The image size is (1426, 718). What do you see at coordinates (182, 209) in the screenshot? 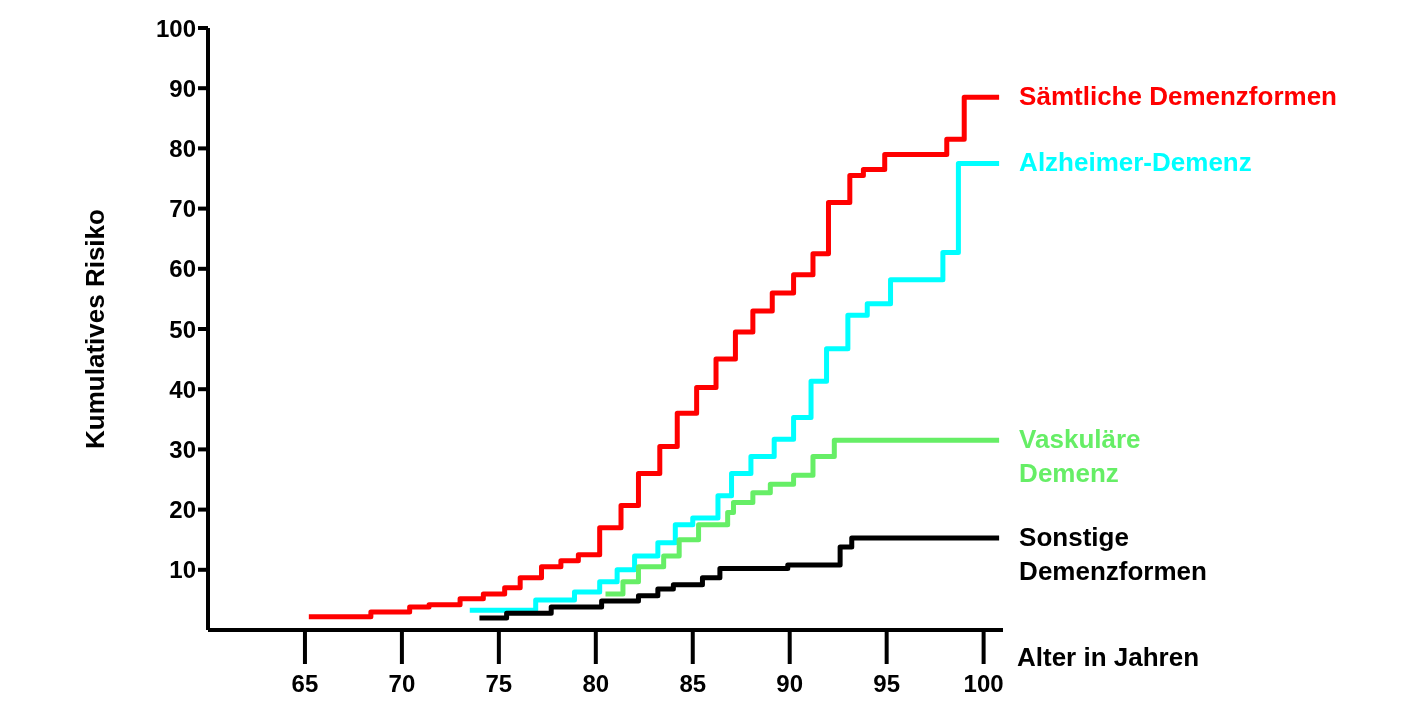
I see `y-tick-label: 70` at bounding box center [182, 209].